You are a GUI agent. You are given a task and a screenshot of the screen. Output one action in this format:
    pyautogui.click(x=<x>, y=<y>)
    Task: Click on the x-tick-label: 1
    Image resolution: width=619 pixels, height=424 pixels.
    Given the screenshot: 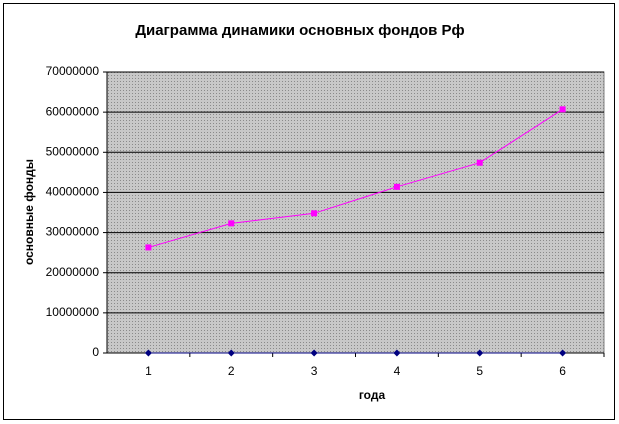 What is the action you would take?
    pyautogui.click(x=148, y=371)
    